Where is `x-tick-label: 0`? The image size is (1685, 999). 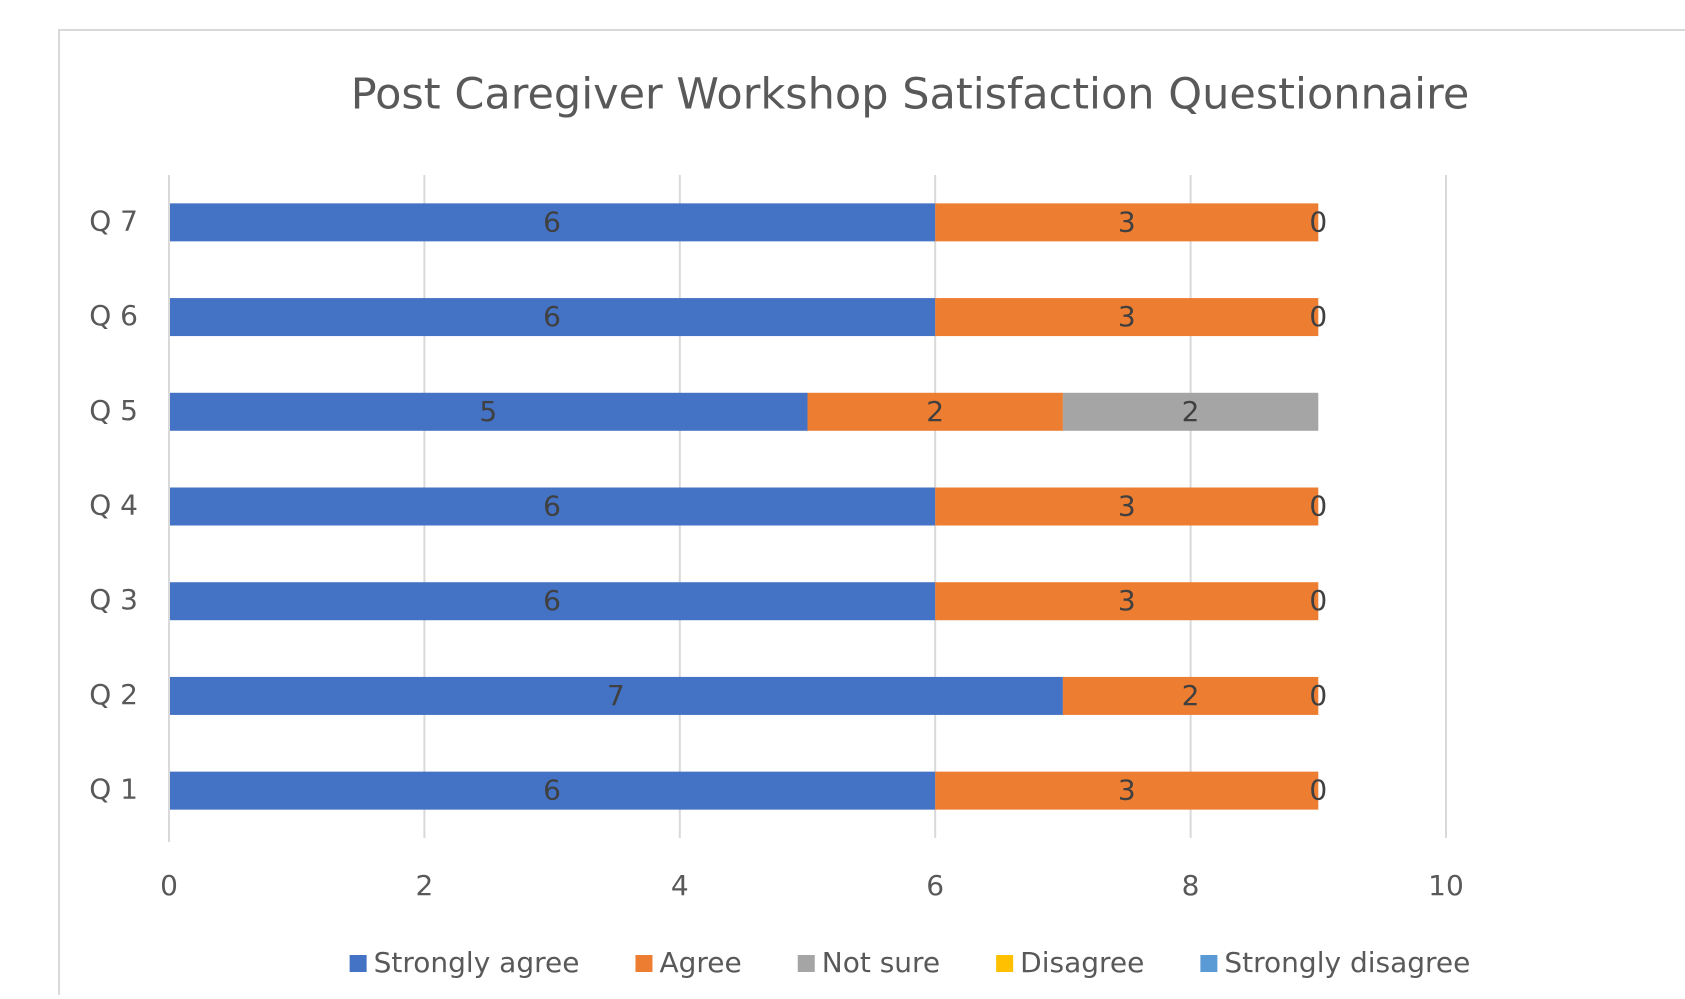 x-tick-label: 0 is located at coordinates (169, 885).